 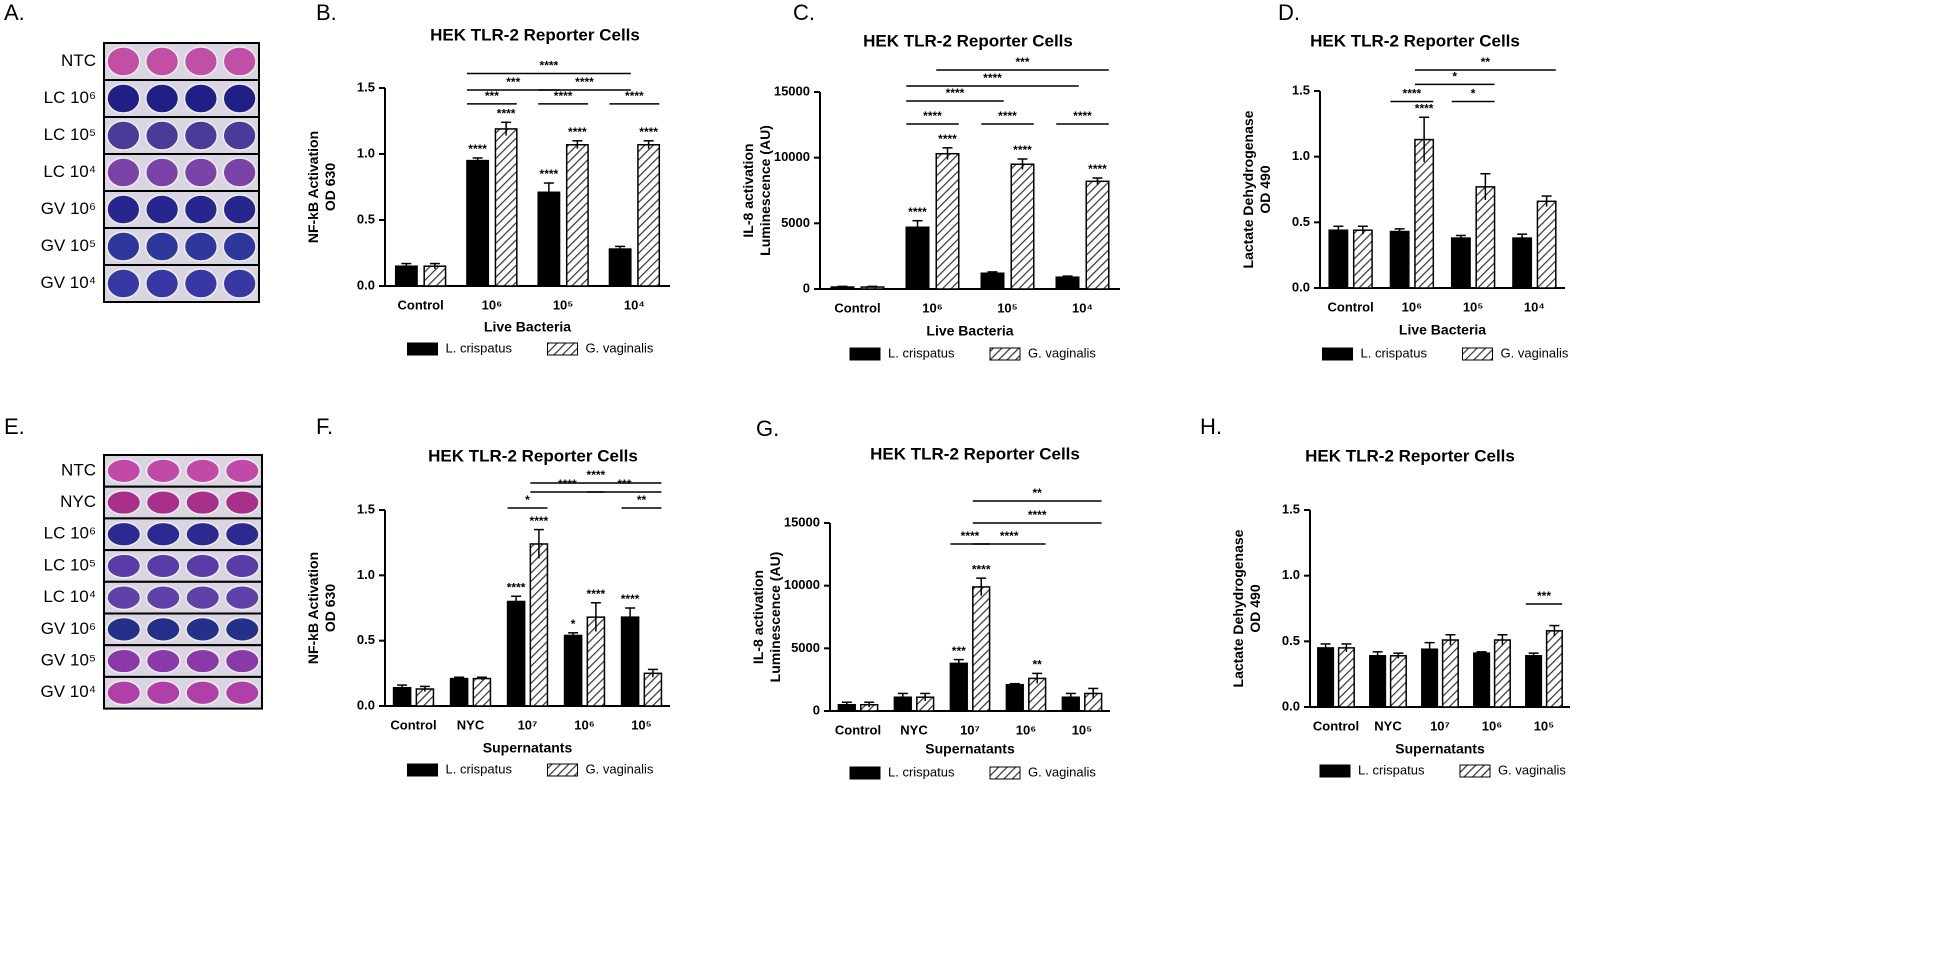 What do you see at coordinates (1289, 12) in the screenshot?
I see `panel-letter: D.` at bounding box center [1289, 12].